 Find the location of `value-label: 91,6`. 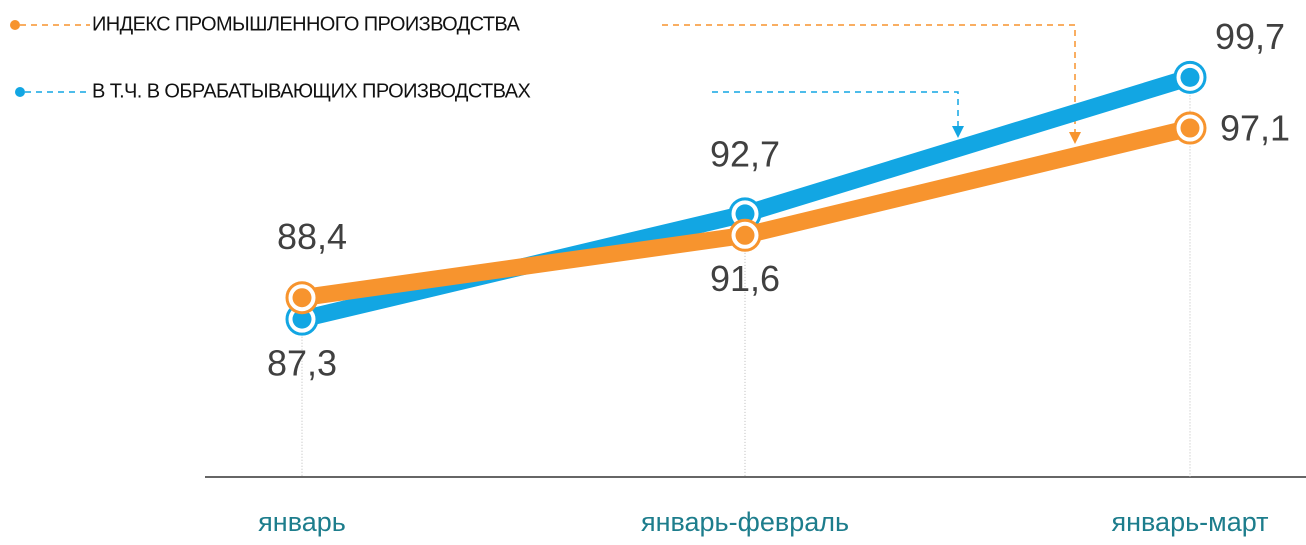

value-label: 91,6 is located at coordinates (745, 278).